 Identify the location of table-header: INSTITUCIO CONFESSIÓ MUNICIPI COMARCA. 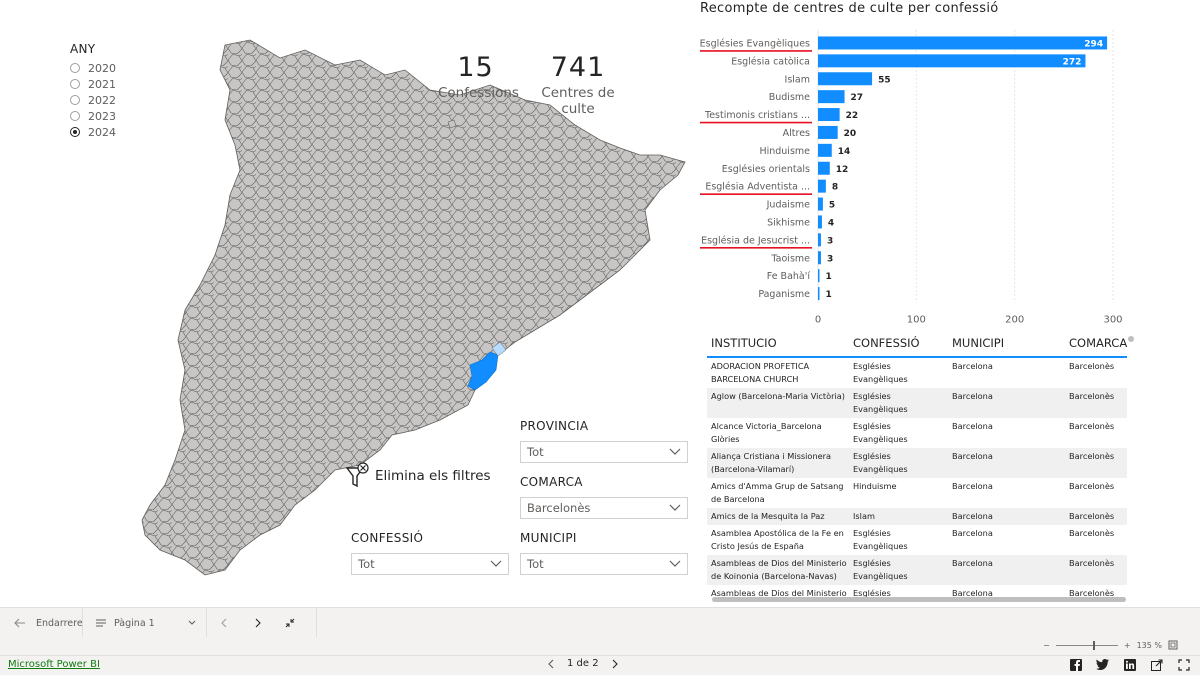
(917, 344).